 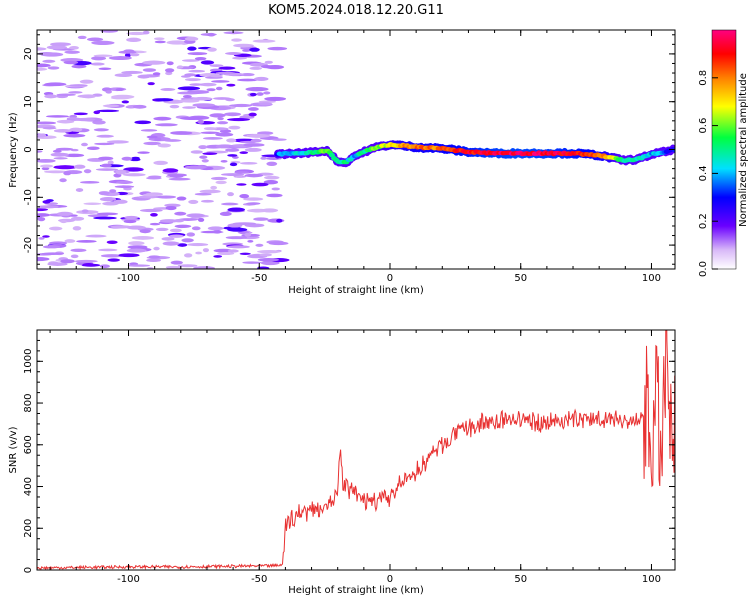 What do you see at coordinates (28, 570) in the screenshot?
I see `y-tick-label: 0` at bounding box center [28, 570].